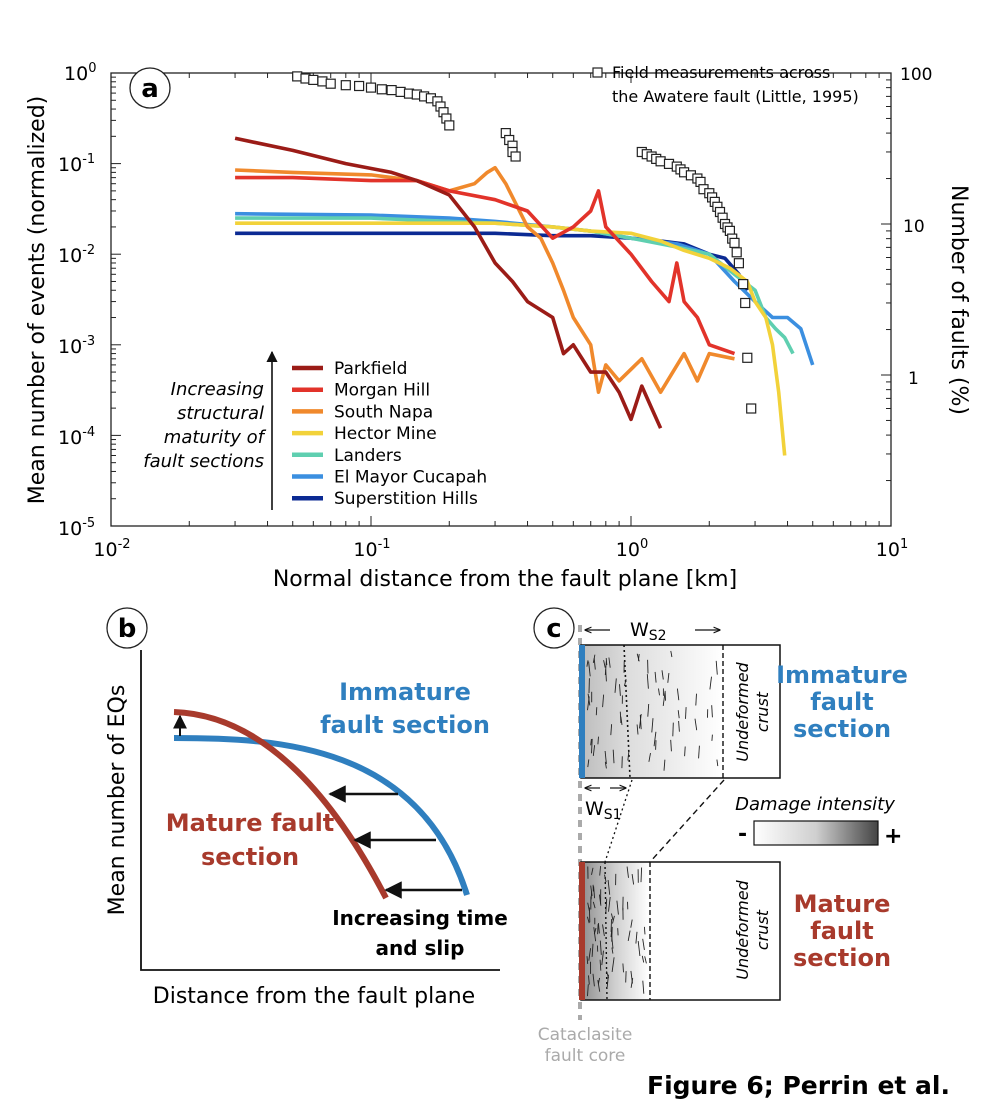  Describe the element at coordinates (410, 478) in the screenshot. I see `legend-label: El Mayor Cucapah` at that location.